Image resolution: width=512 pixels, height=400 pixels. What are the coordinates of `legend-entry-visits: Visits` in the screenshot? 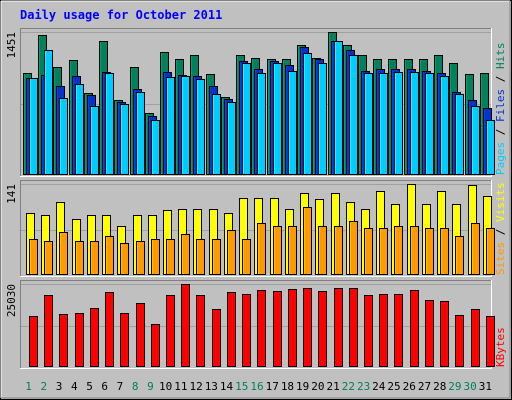 It's located at (500, 202).